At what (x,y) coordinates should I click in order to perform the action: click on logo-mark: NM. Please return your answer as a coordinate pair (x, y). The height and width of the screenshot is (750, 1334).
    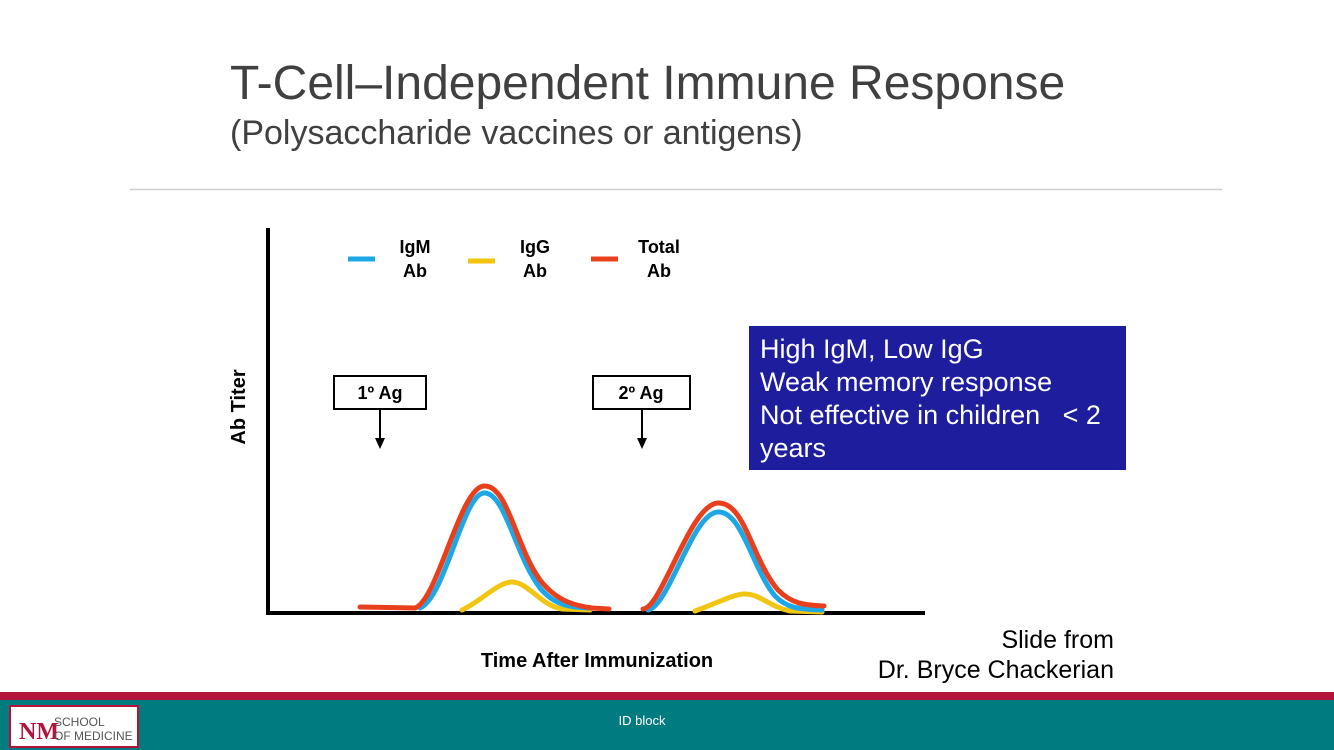
    Looking at the image, I should click on (39, 732).